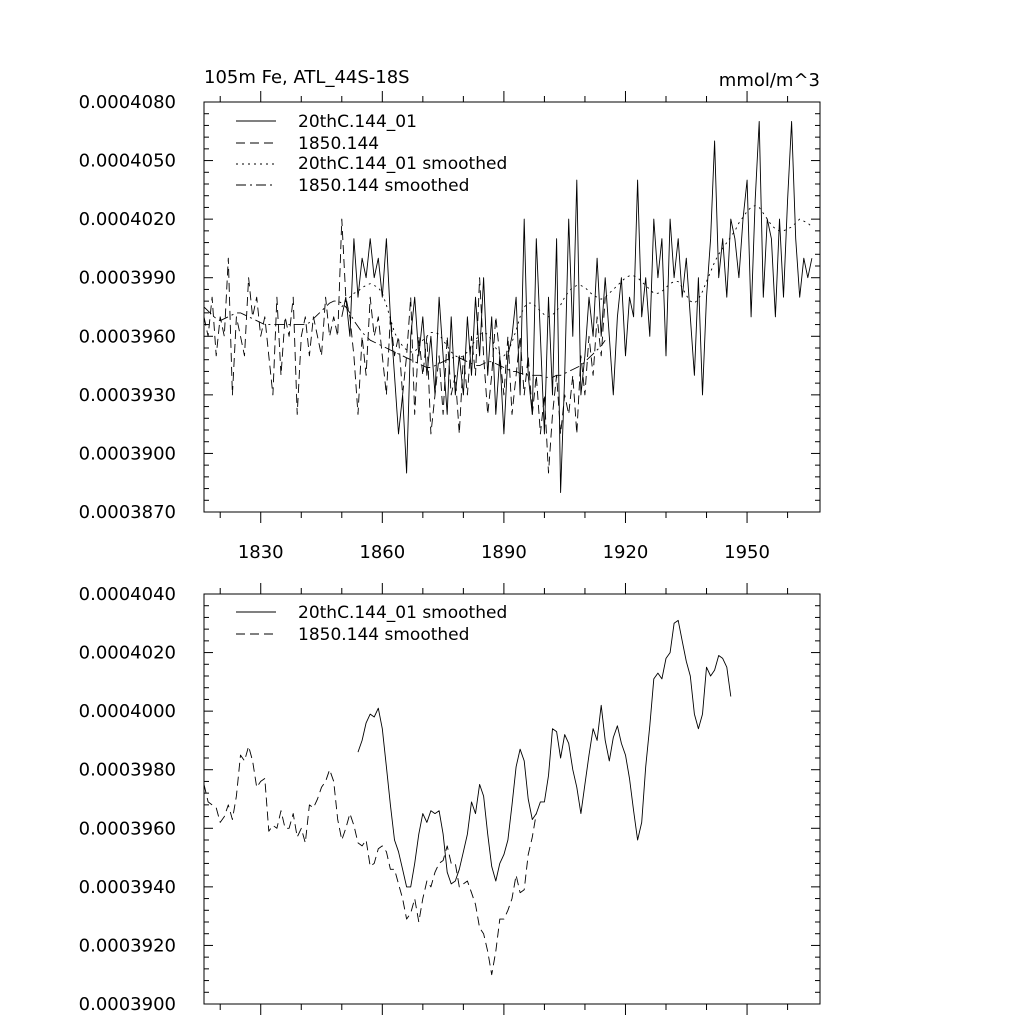  I want to click on top-xtick-label: 1830, so click(261, 552).